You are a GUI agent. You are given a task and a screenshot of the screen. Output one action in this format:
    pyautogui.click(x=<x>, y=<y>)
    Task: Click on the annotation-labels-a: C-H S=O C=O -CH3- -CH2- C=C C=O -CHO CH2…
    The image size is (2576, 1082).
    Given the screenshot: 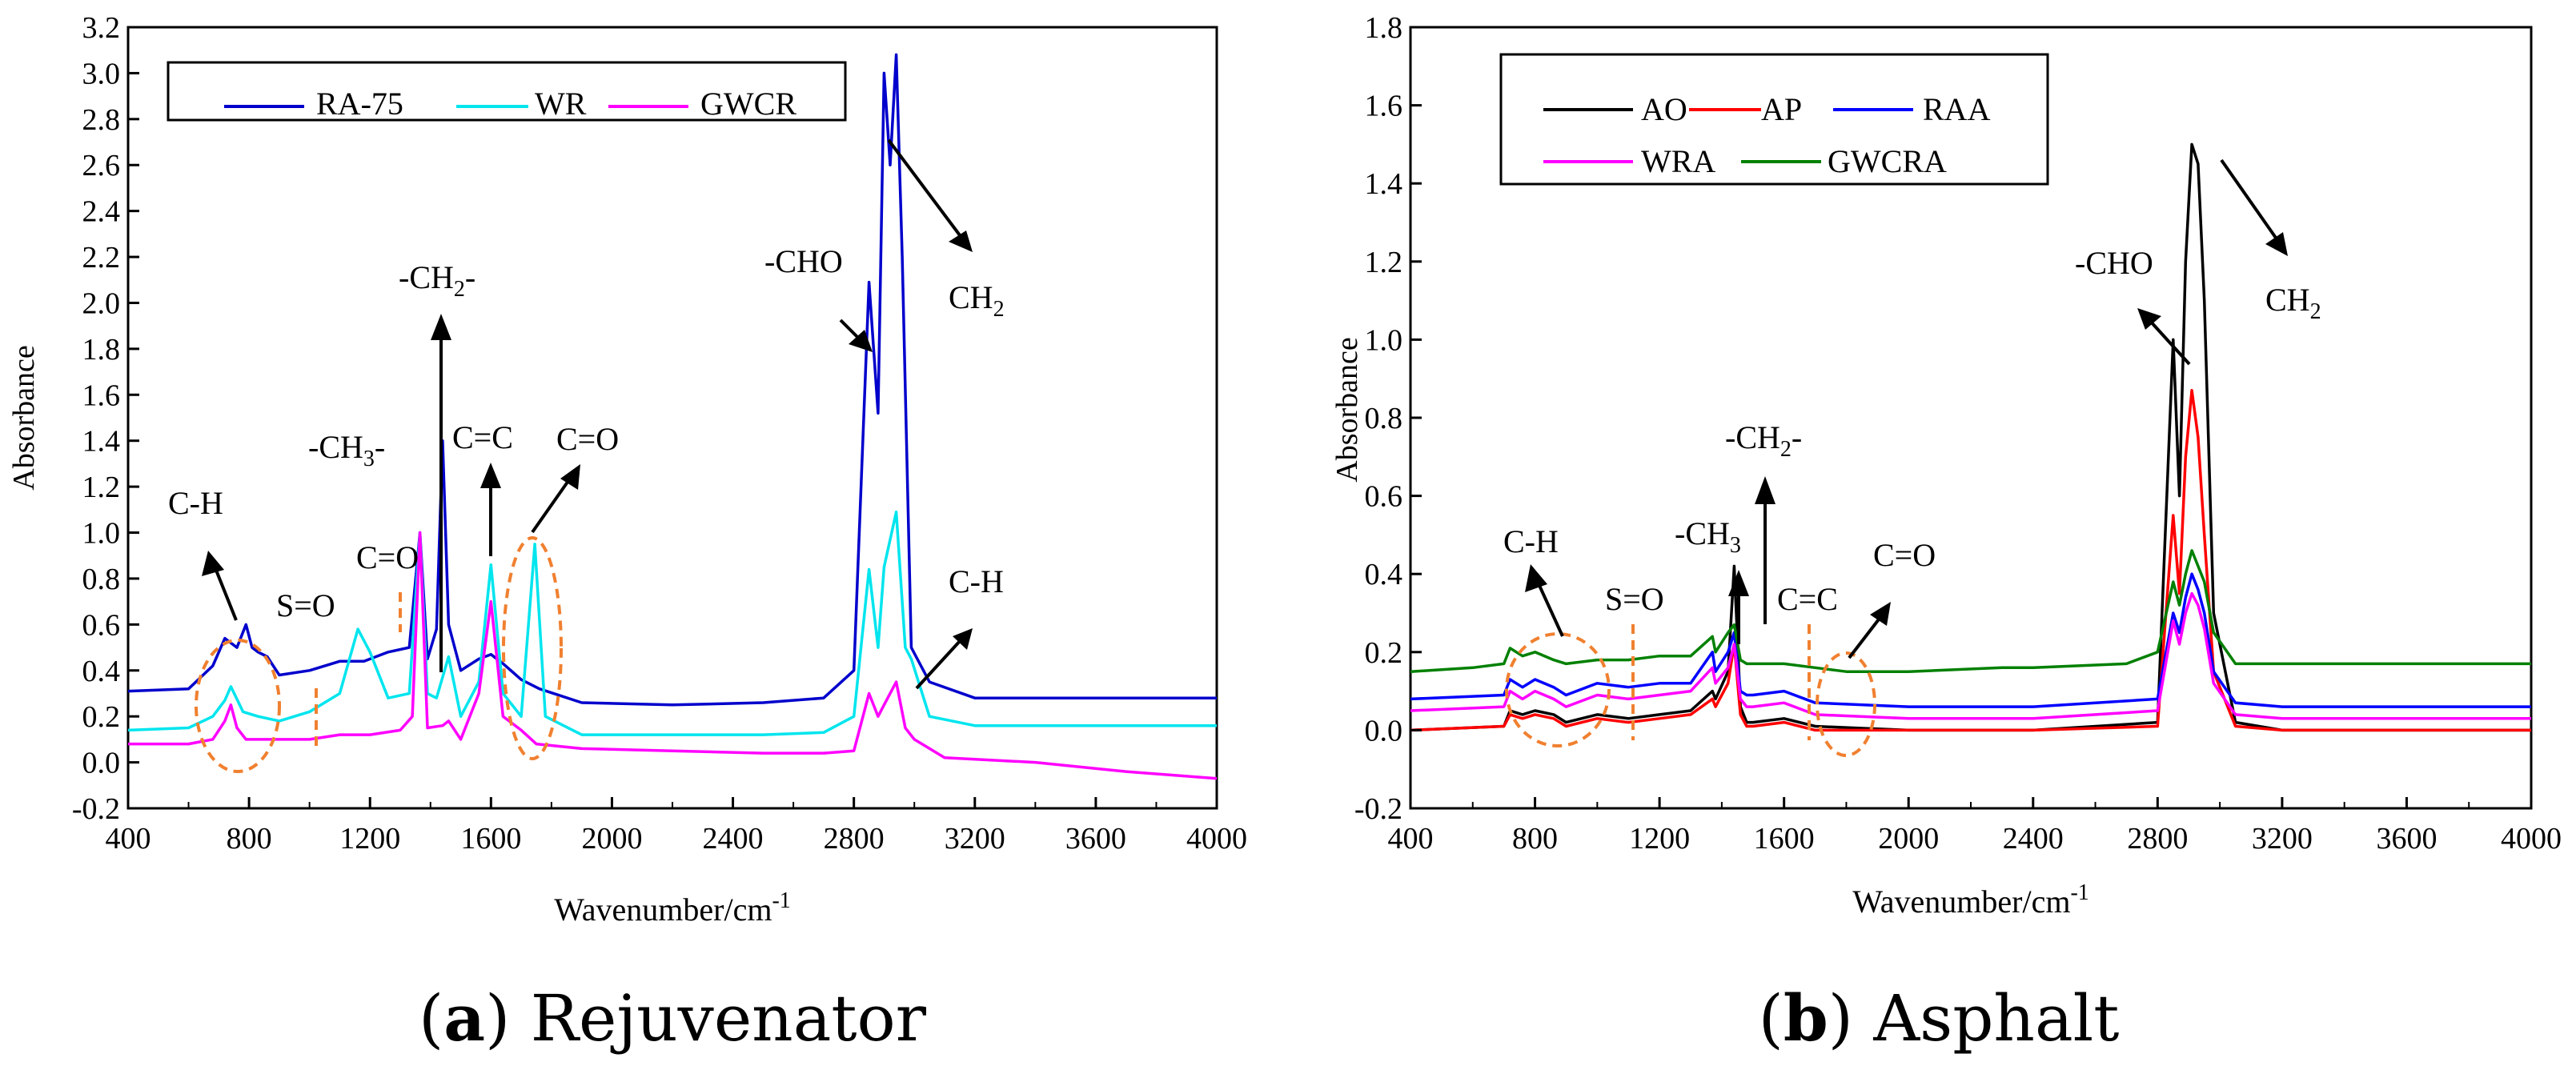 What is the action you would take?
    pyautogui.click(x=587, y=433)
    